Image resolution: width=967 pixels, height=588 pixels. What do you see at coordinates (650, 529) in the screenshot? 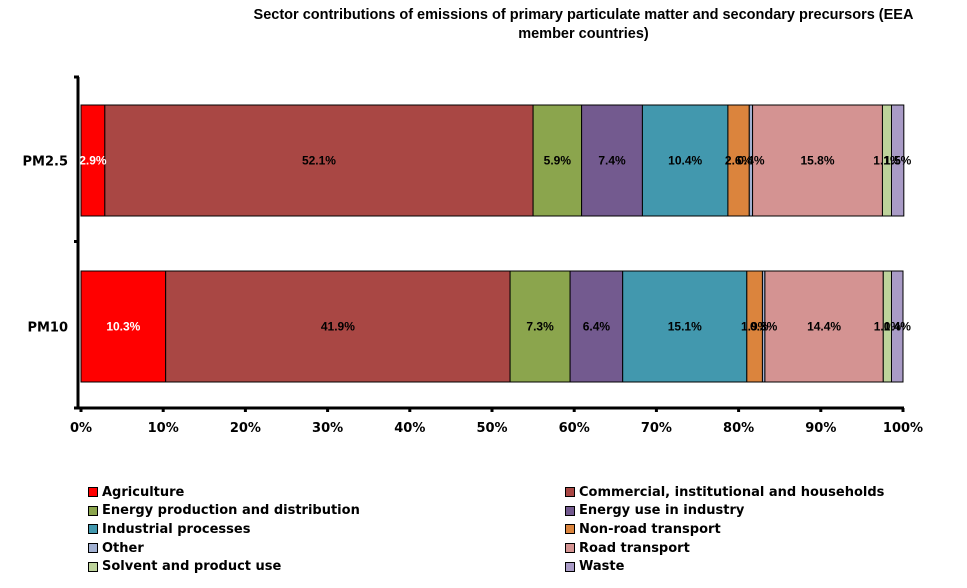
I see `legend-label: Non-road transport` at bounding box center [650, 529].